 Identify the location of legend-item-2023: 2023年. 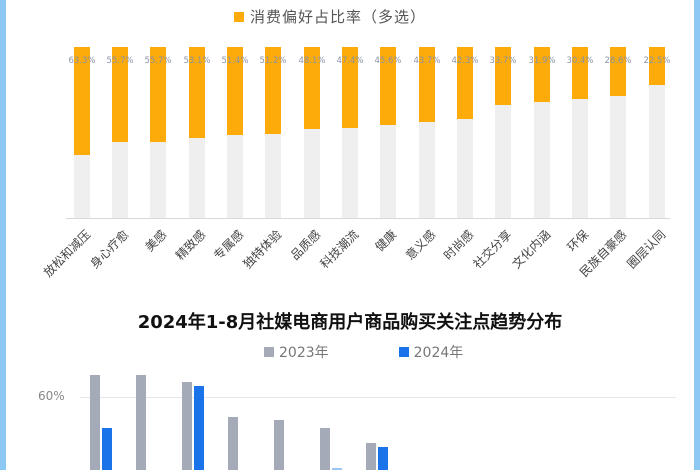
(296, 352).